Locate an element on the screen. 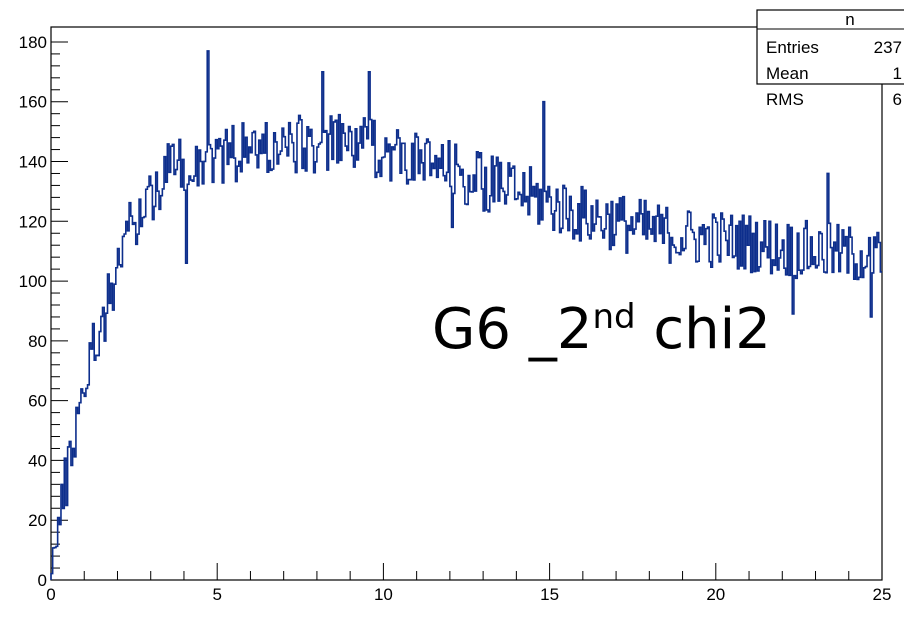  annotation-main: G6 _2 is located at coordinates (512, 329).